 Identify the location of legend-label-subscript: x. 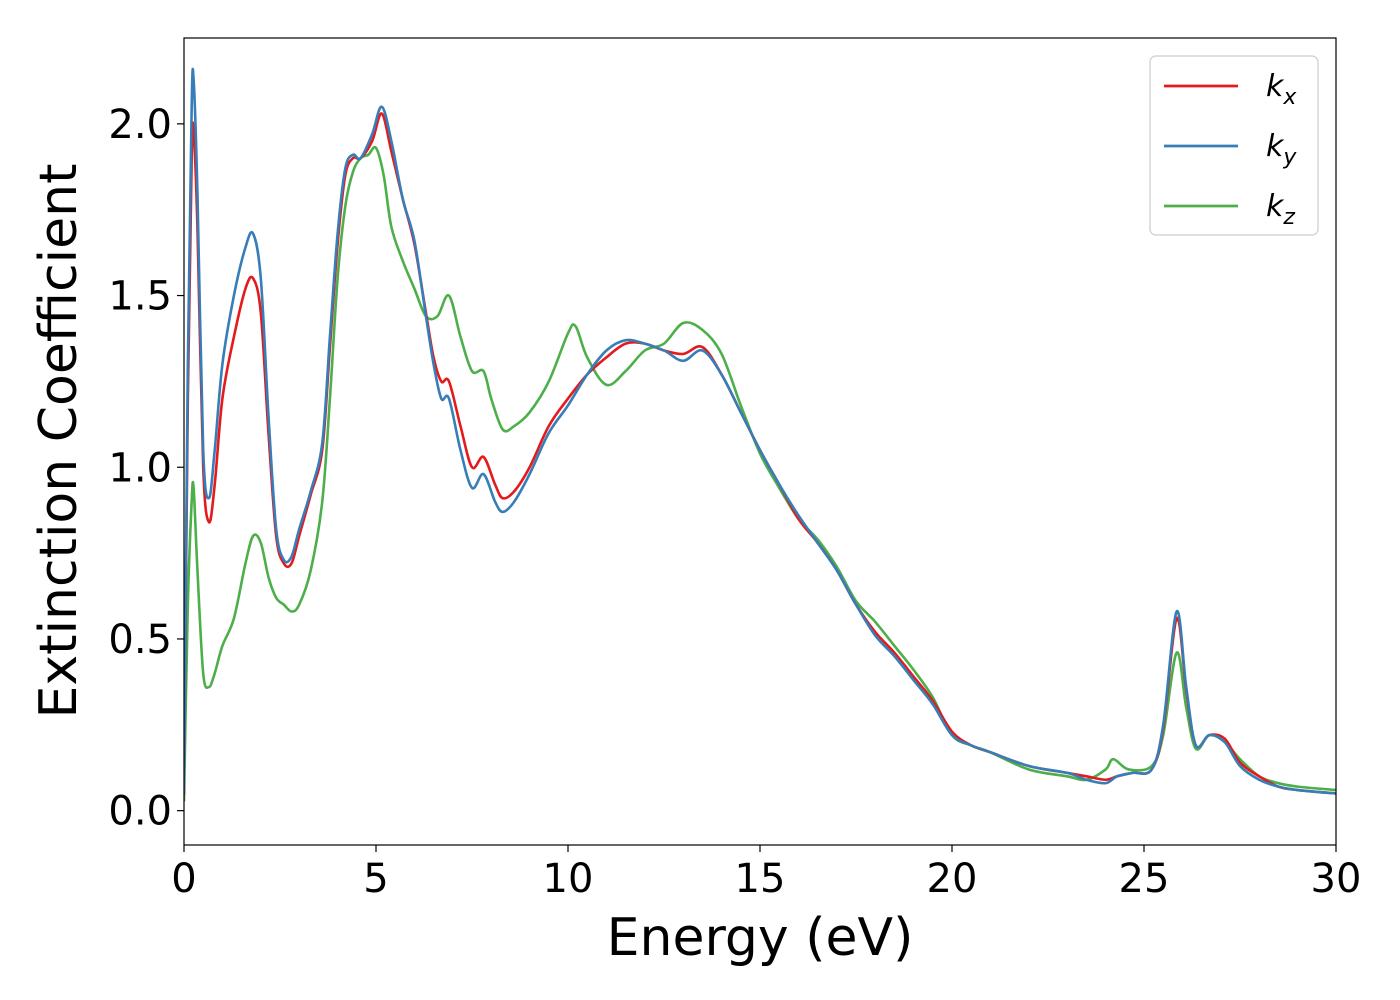
(1289, 97).